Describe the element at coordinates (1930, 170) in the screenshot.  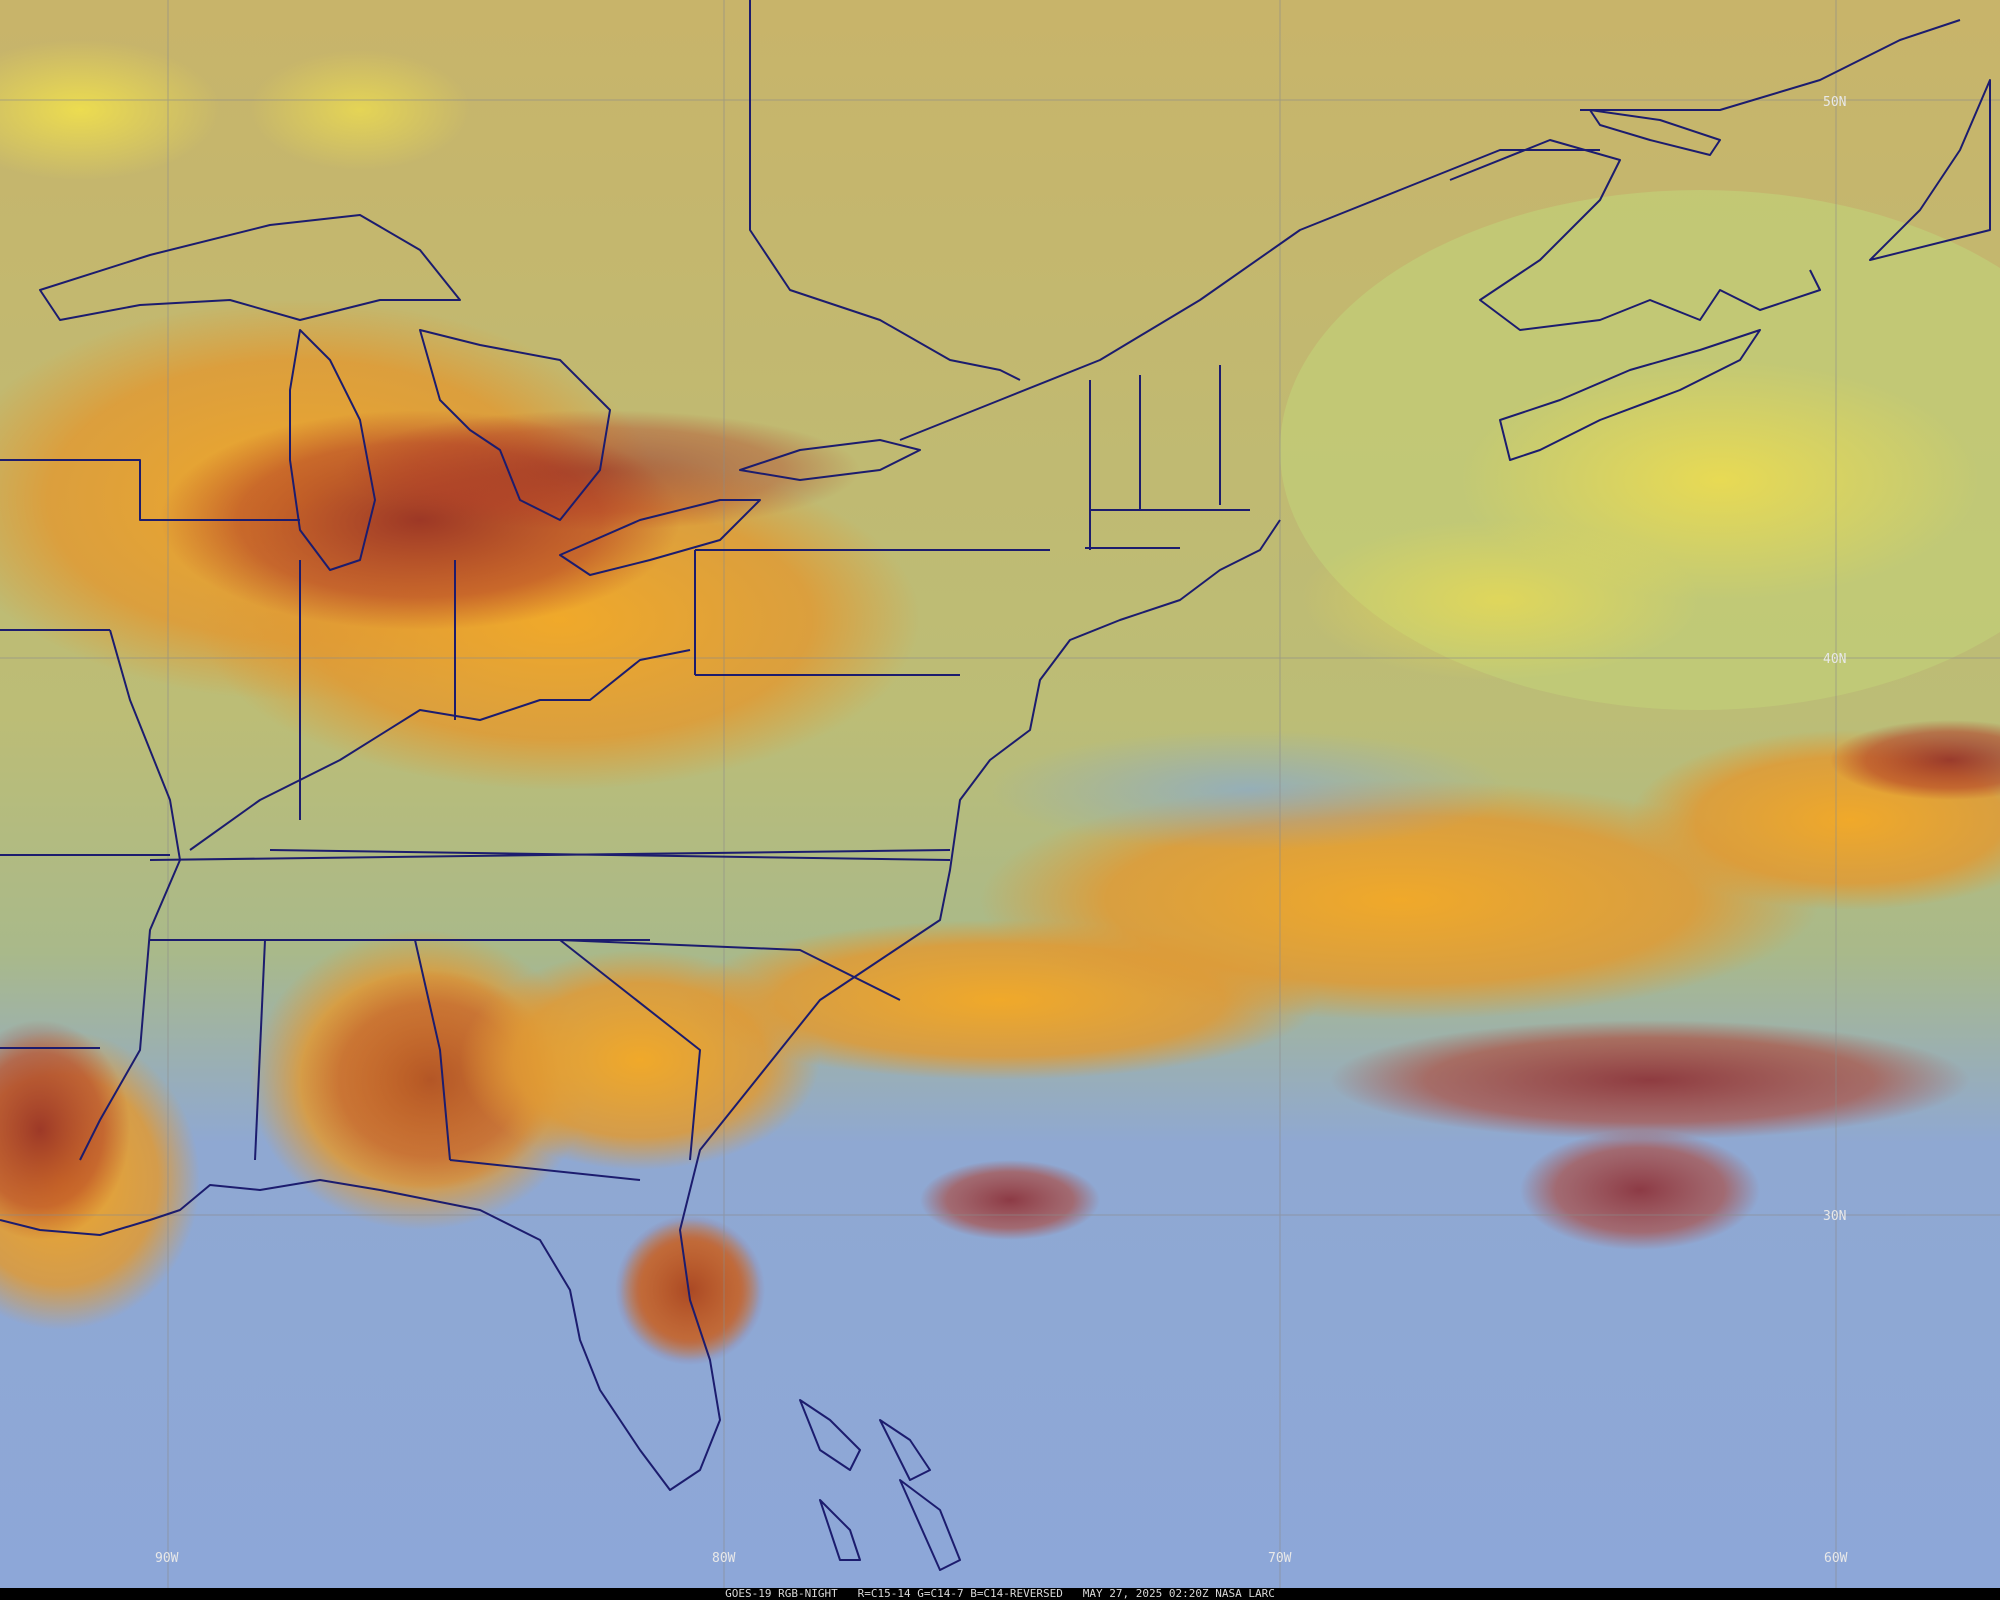
I see `newfoundland` at that location.